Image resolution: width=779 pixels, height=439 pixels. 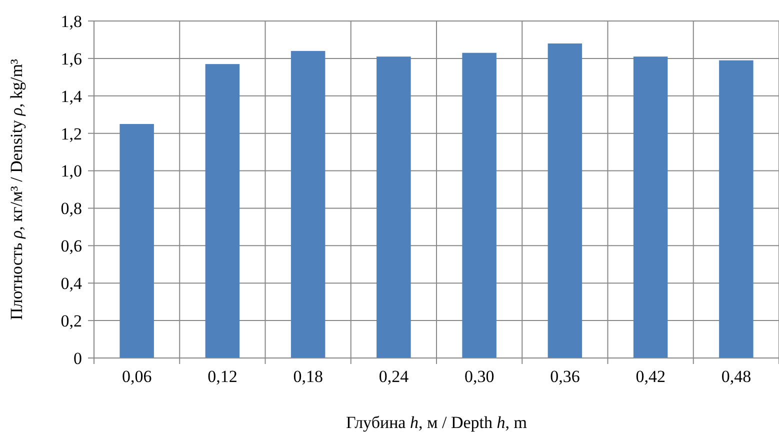 What do you see at coordinates (16, 189) in the screenshot?
I see `y-axis-title: Плотность ρ, кг/м³ / Density ρ, kg/m³` at bounding box center [16, 189].